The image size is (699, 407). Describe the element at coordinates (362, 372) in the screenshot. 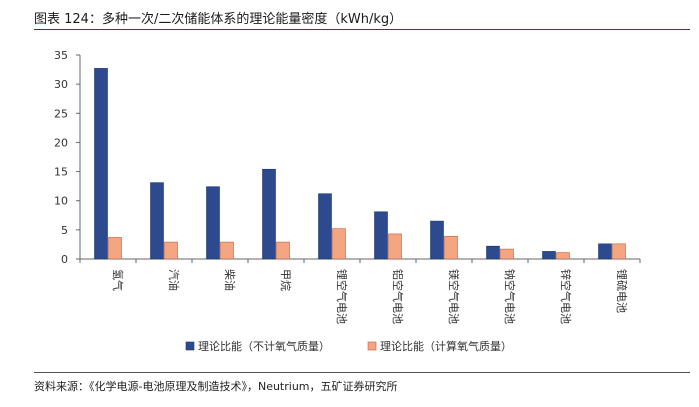

I see `source-divider` at that location.